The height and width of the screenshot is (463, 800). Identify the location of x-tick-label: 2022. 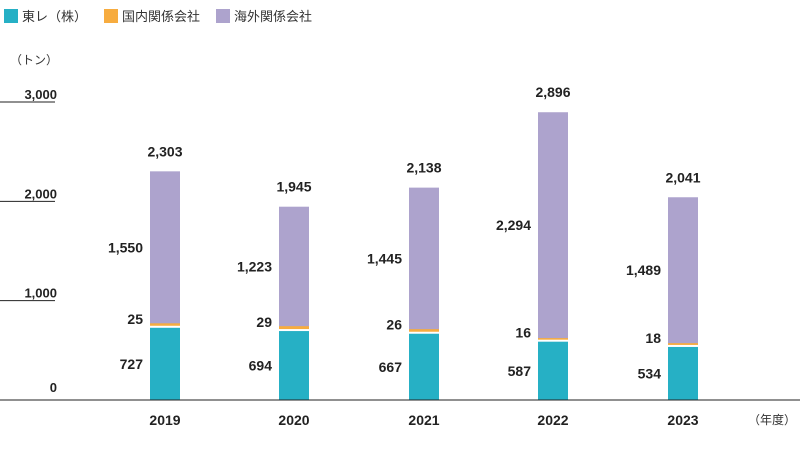
(552, 420).